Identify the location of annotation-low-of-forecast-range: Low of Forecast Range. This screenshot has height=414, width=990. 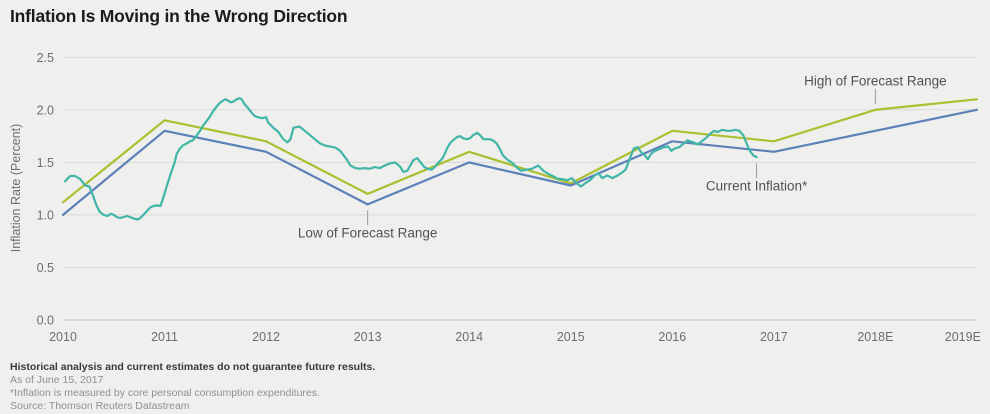
(367, 233).